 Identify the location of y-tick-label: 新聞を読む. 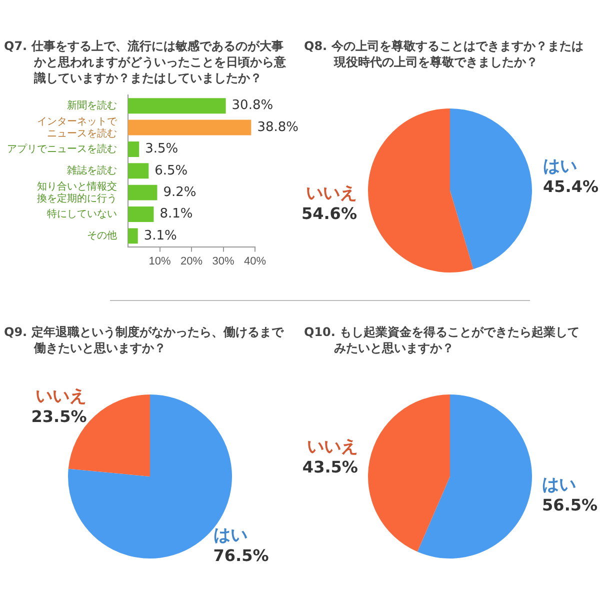
(92, 106).